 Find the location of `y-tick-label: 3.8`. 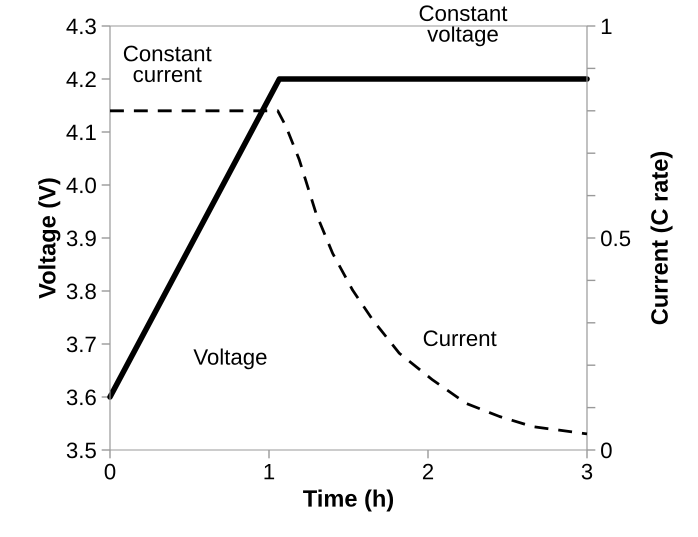

y-tick-label: 3.8 is located at coordinates (81, 292).